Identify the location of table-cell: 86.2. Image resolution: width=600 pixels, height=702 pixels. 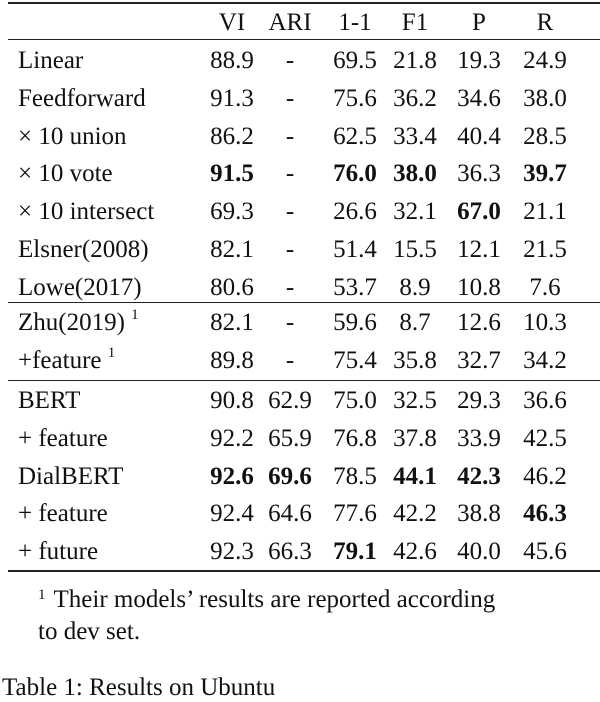
(232, 136).